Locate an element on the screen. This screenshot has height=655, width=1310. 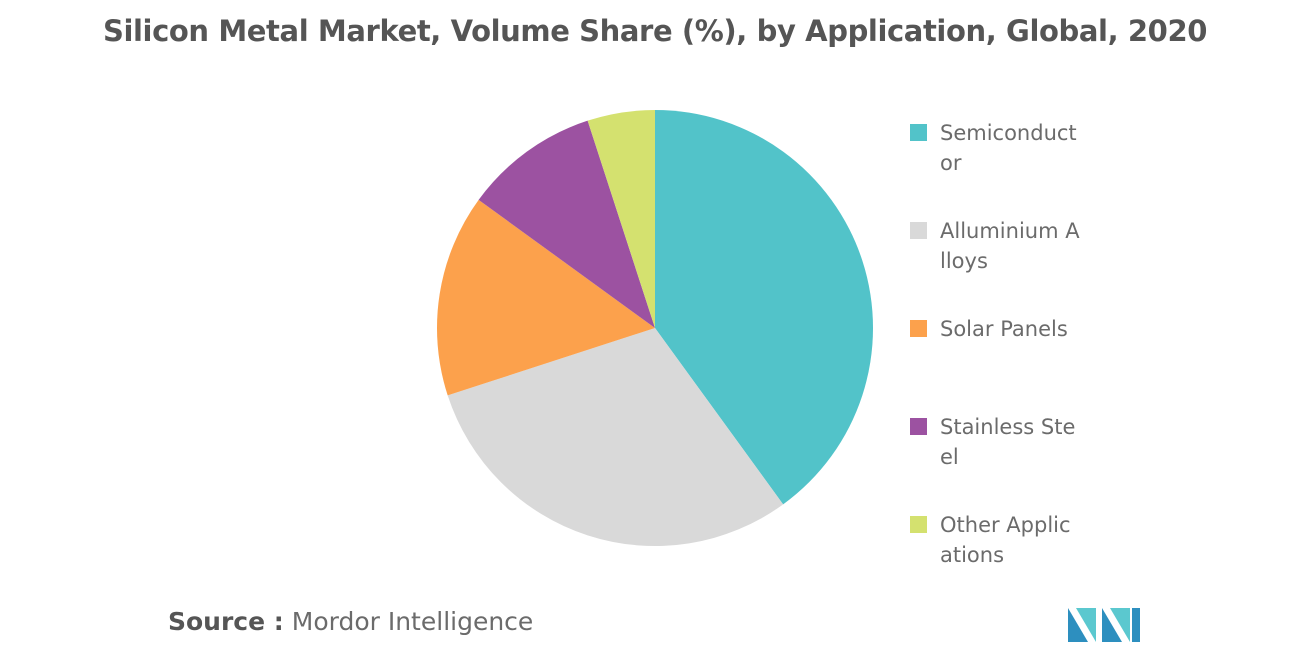
pie-slice-other-applications is located at coordinates (621, 219).